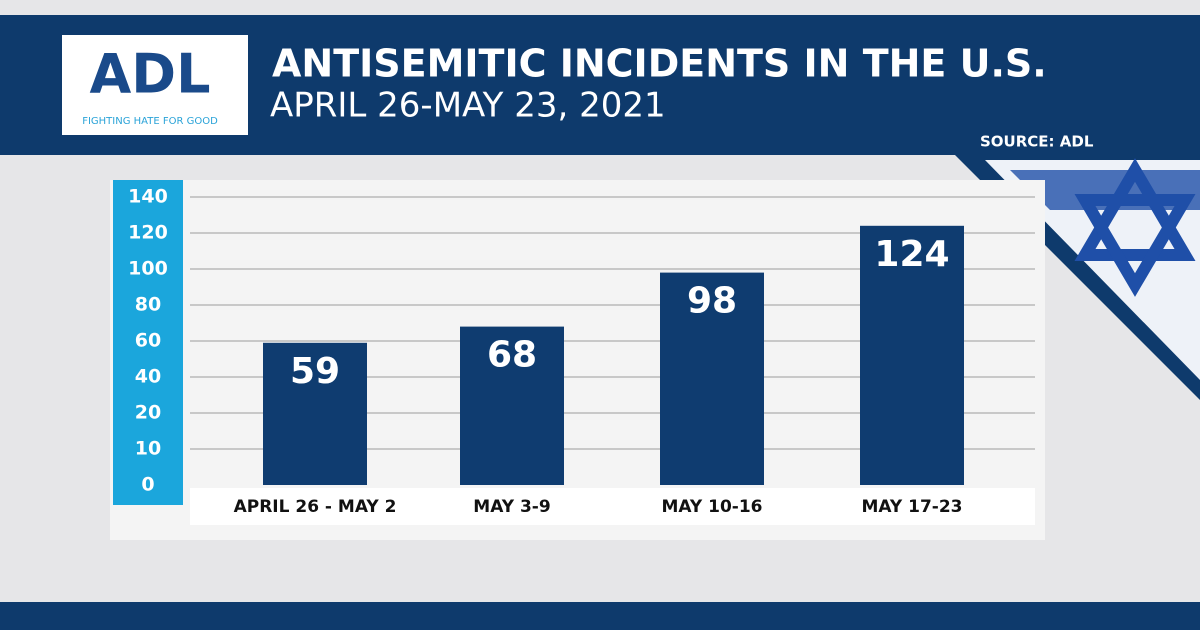 This screenshot has height=634, width=1200. What do you see at coordinates (315, 371) in the screenshot?
I see `value-label: 59` at bounding box center [315, 371].